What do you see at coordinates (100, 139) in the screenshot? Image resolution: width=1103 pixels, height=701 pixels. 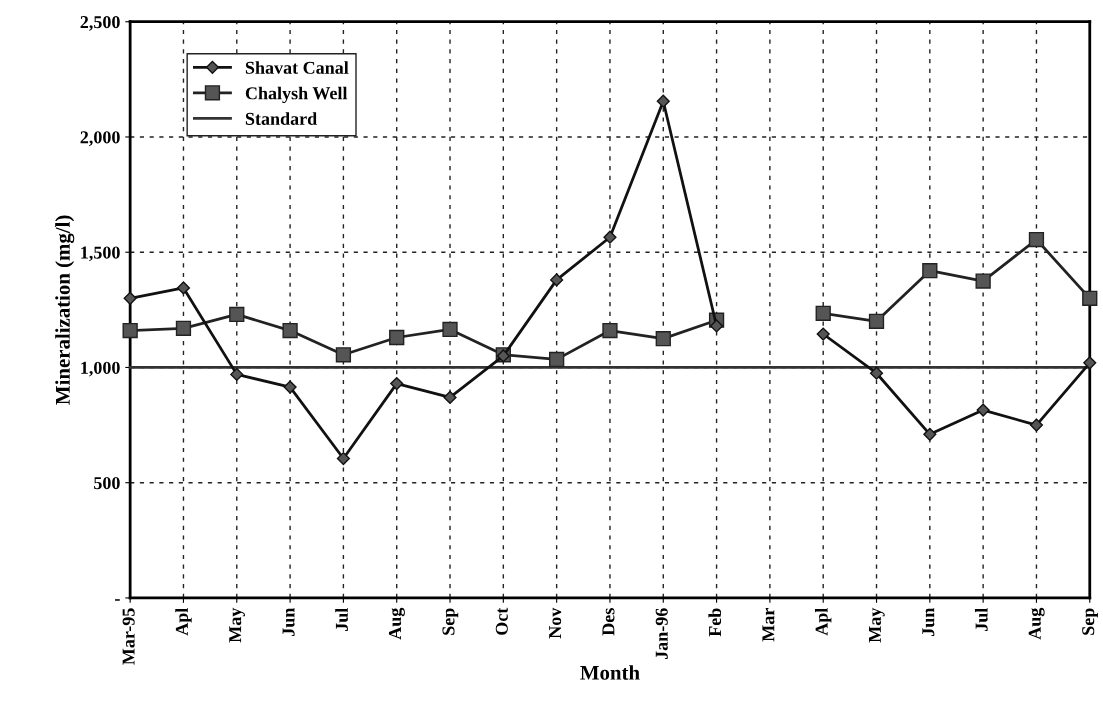 I see `y-tick-label: 2,000` at bounding box center [100, 139].